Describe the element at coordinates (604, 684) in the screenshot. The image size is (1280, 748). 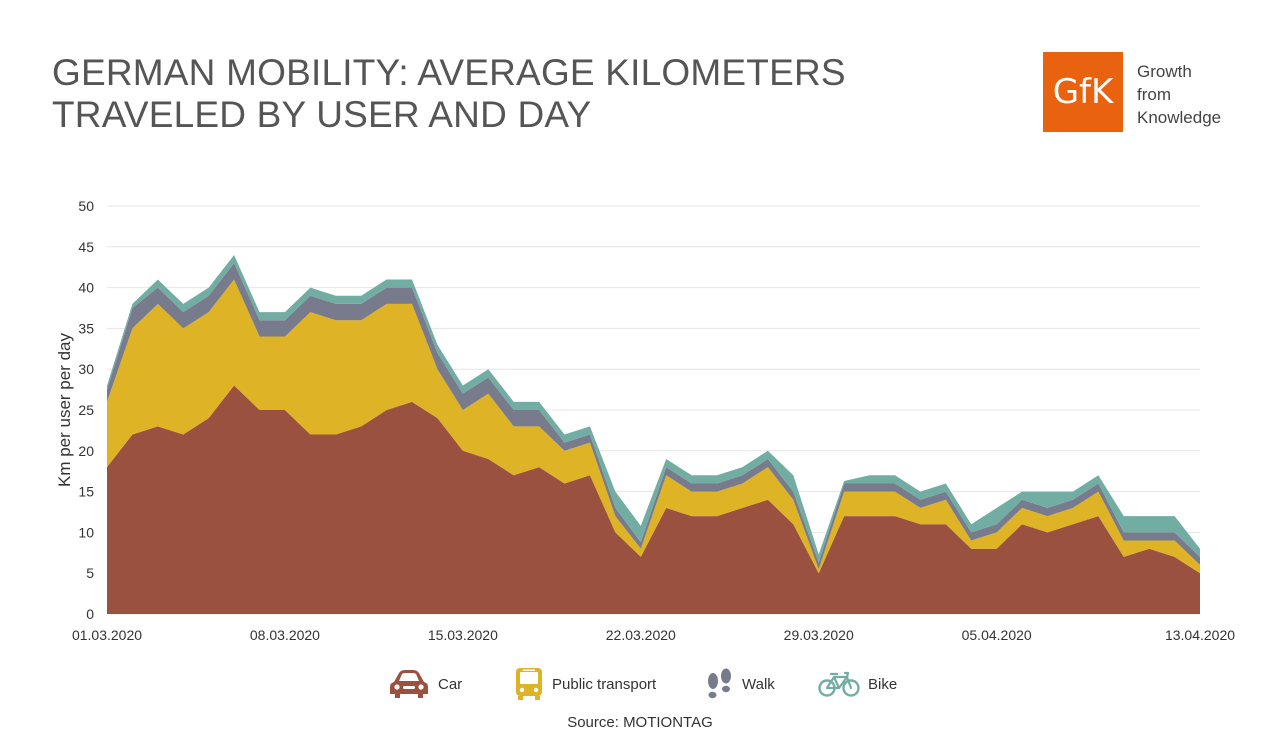
I see `legend-label-public-transport: Public transport` at that location.